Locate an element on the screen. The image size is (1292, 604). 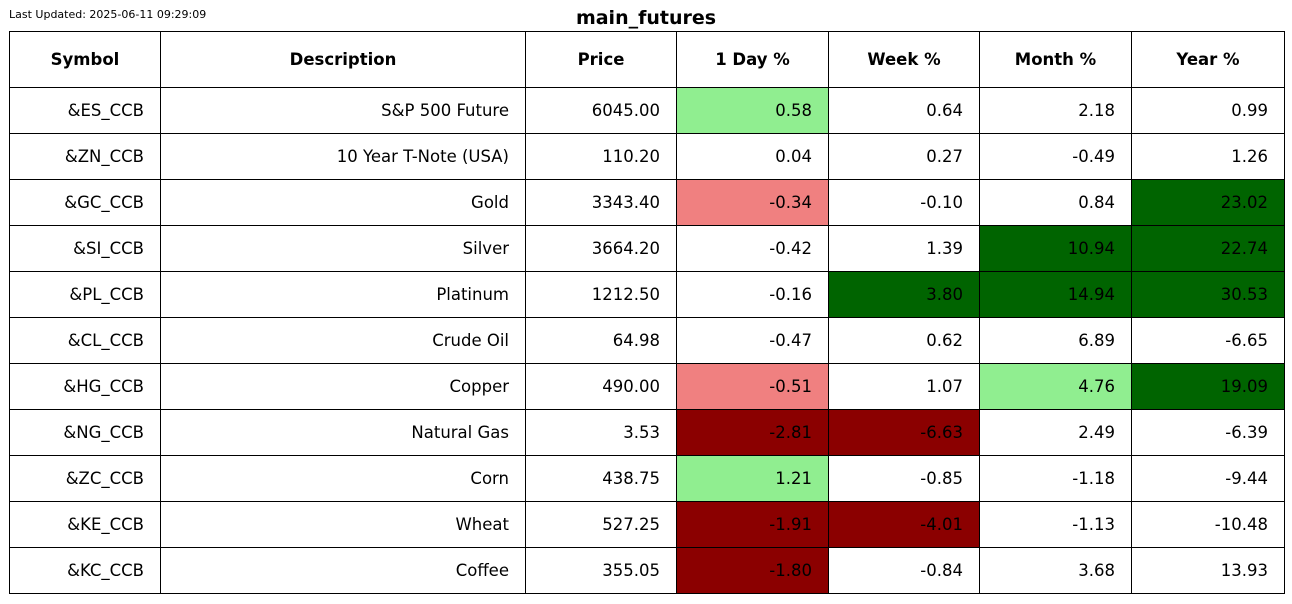
cell-description: Gold is located at coordinates (343, 202).